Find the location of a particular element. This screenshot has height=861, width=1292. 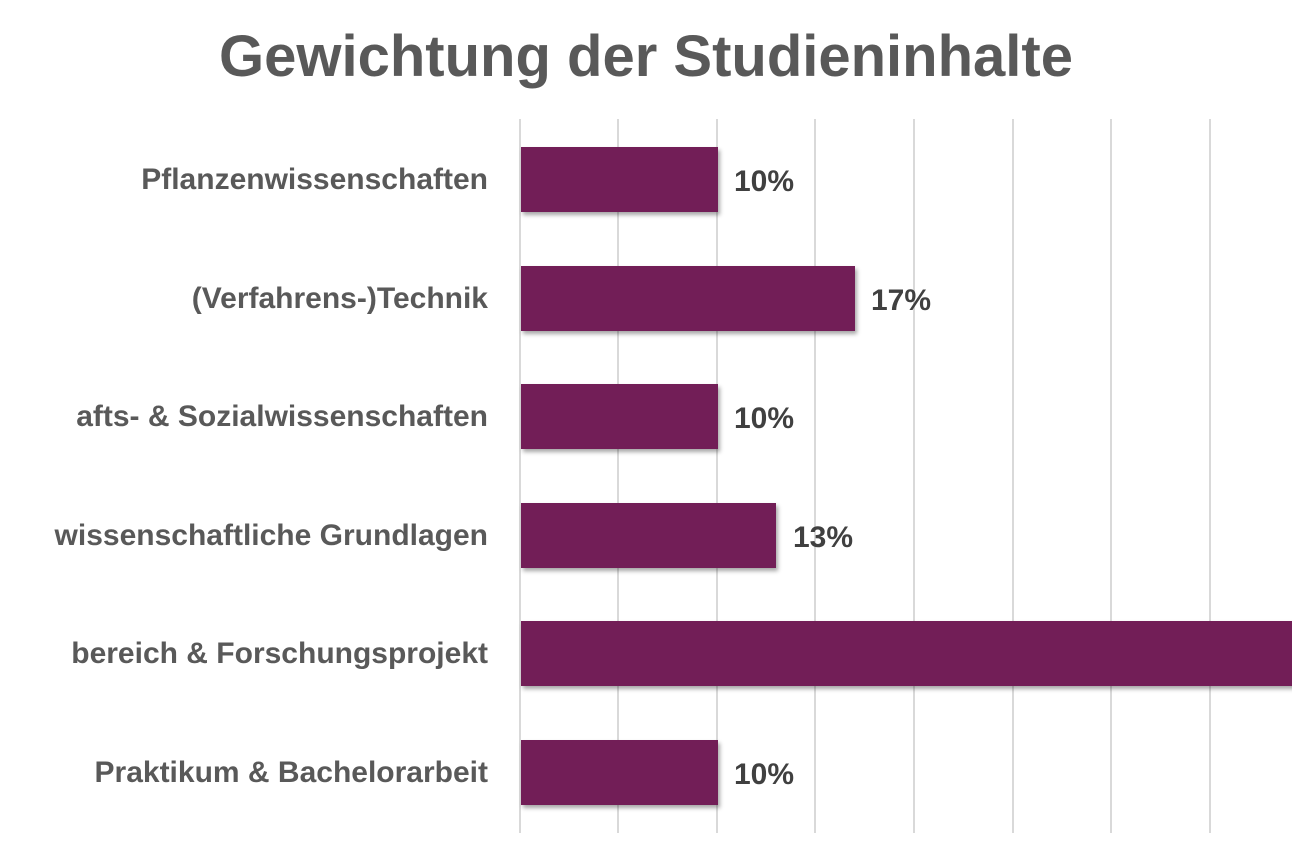

category-label: (Verfahrens-)Technik is located at coordinates (339, 298).